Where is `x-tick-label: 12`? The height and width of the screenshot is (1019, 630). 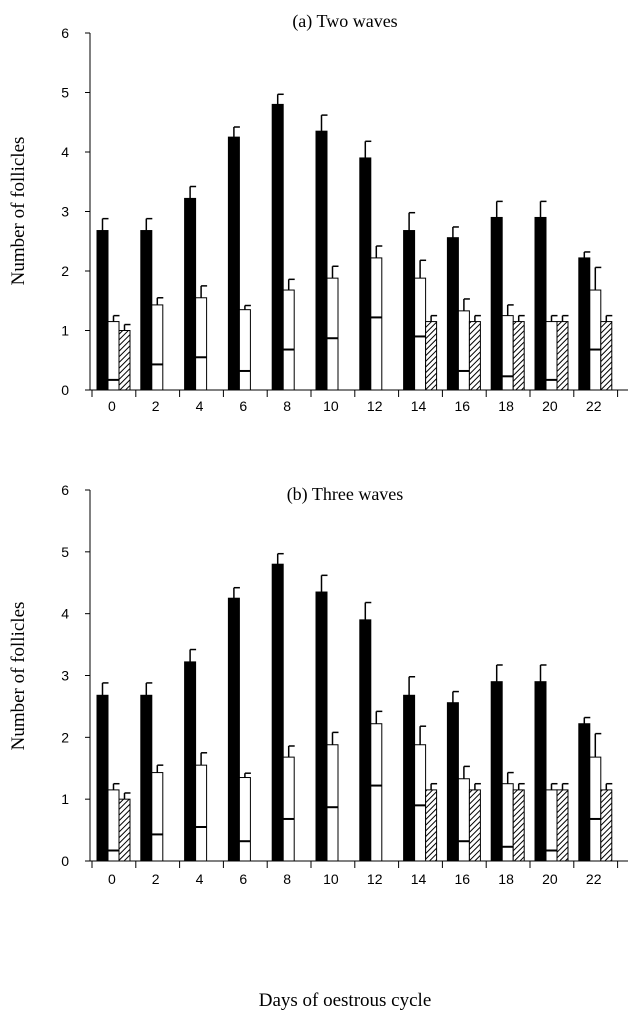
x-tick-label: 12 is located at coordinates (375, 879).